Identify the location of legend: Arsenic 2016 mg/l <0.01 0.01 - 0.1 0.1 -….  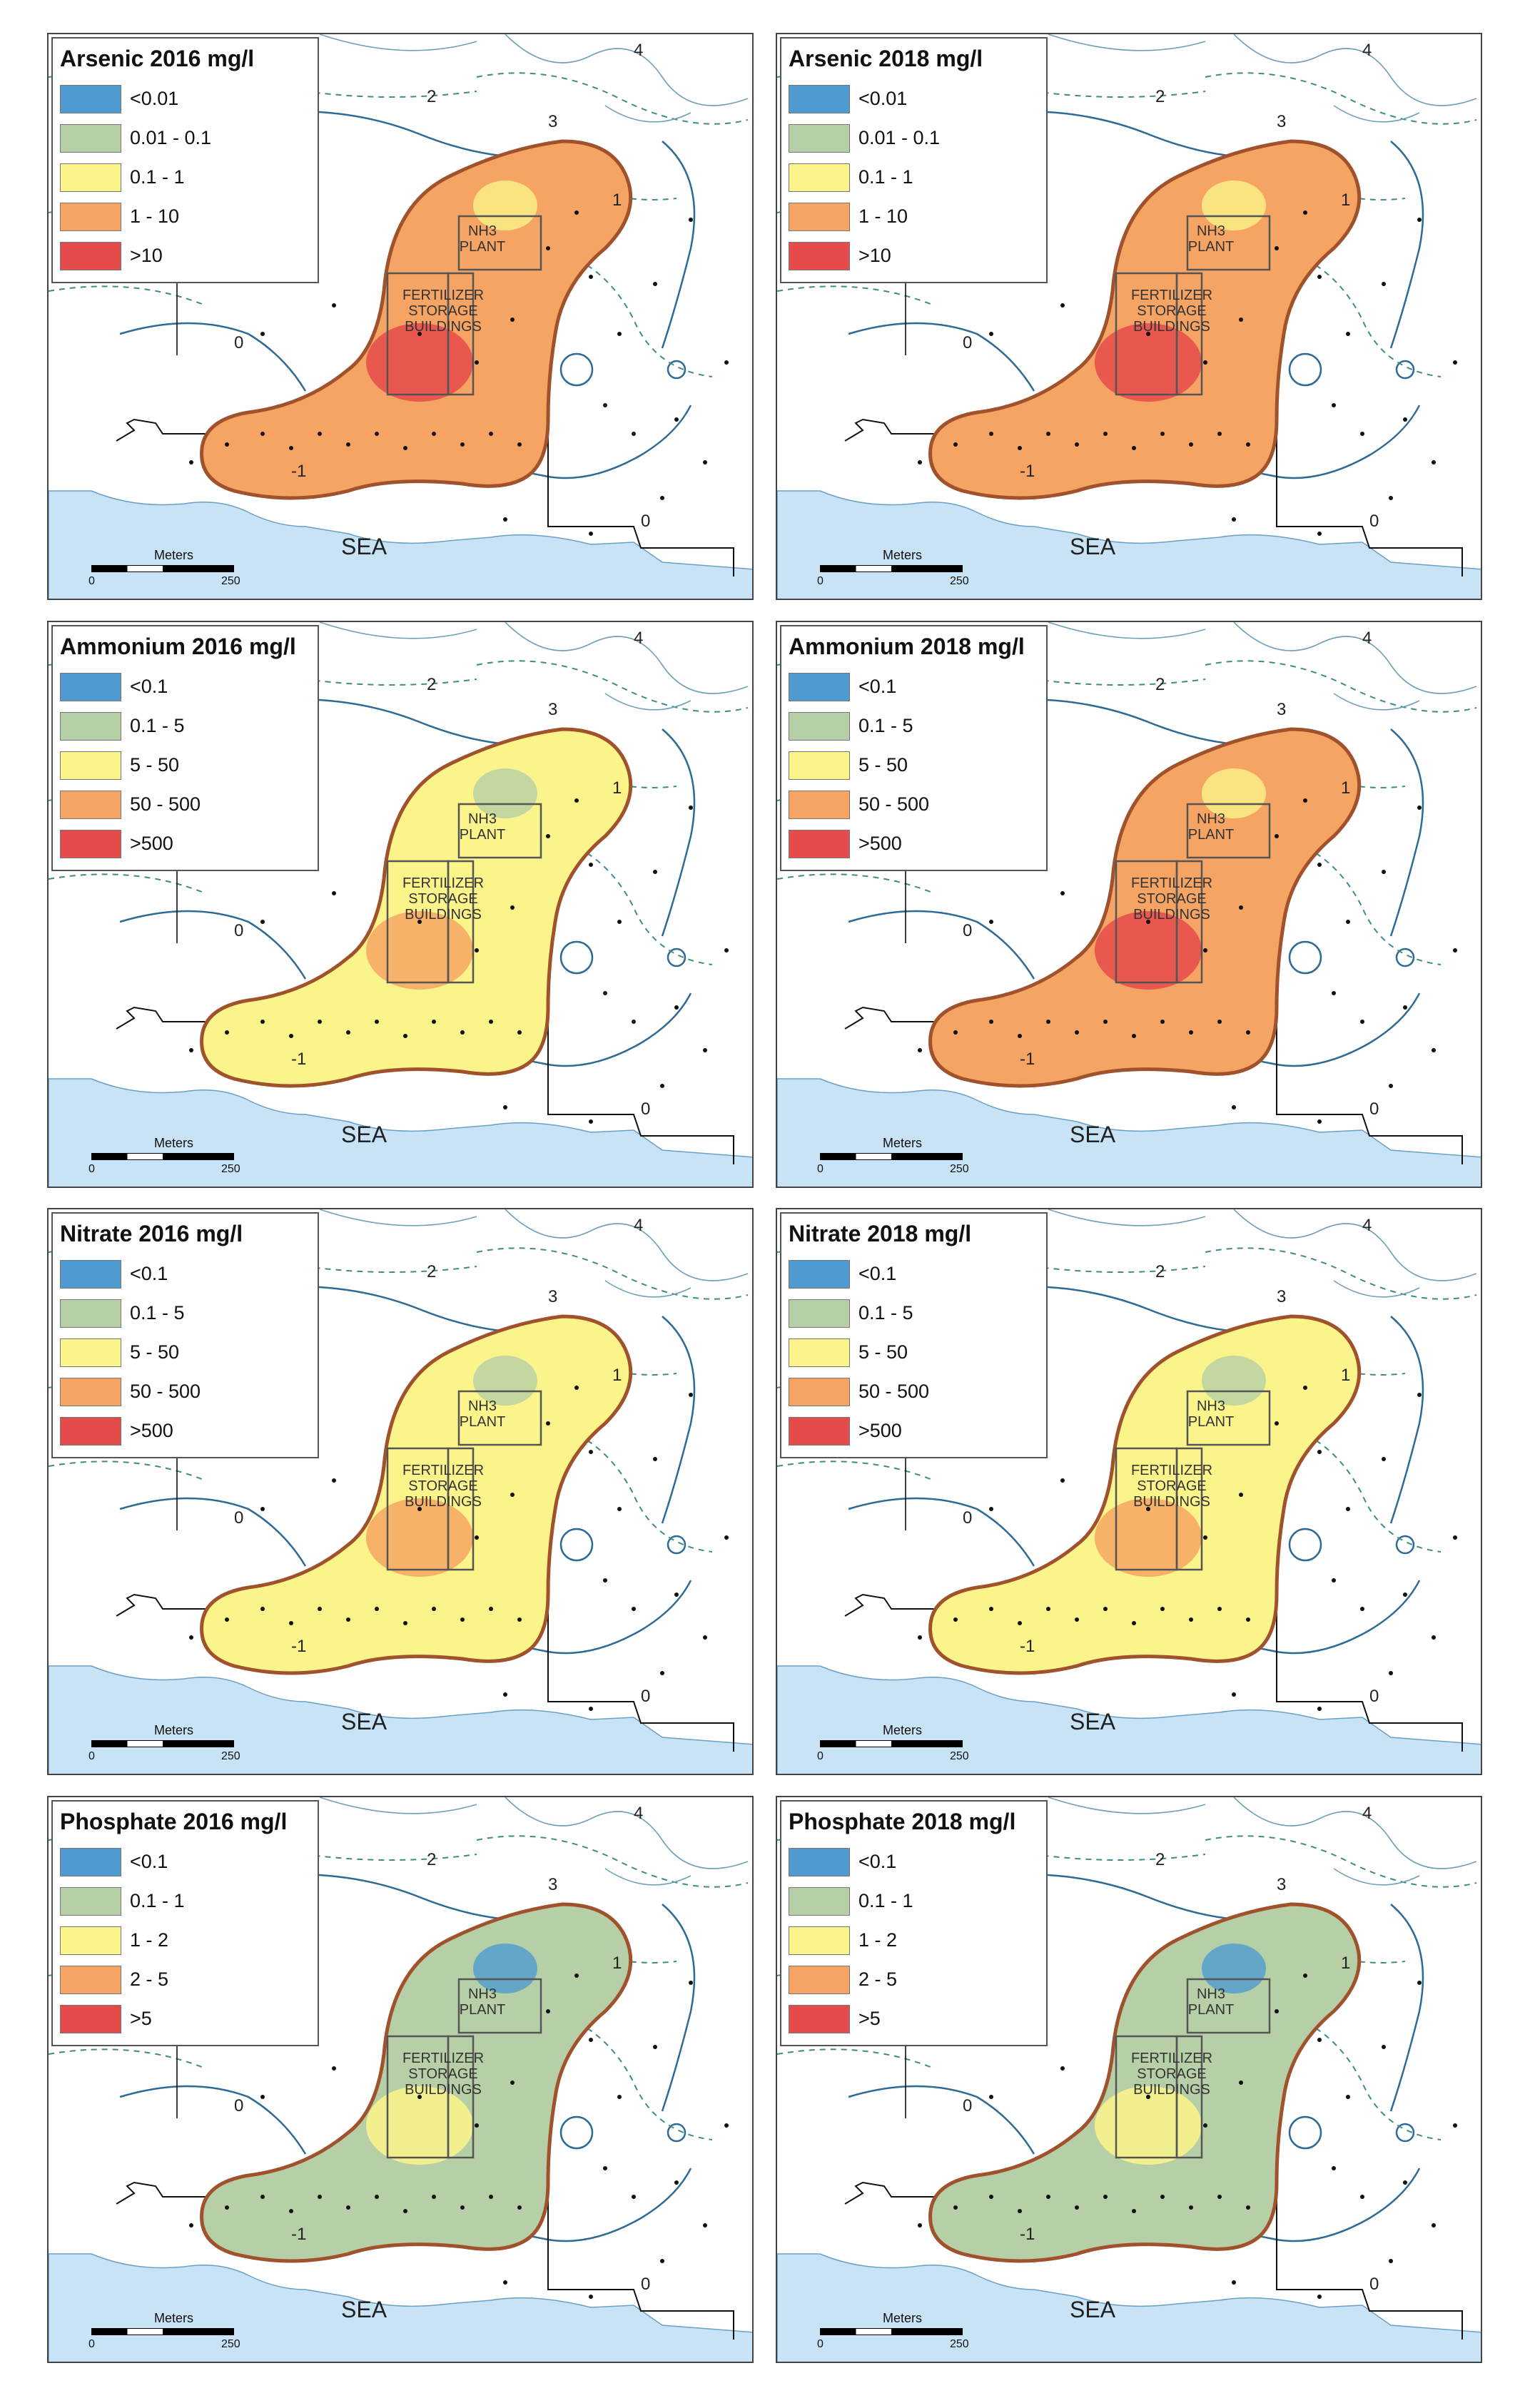
(185, 160).